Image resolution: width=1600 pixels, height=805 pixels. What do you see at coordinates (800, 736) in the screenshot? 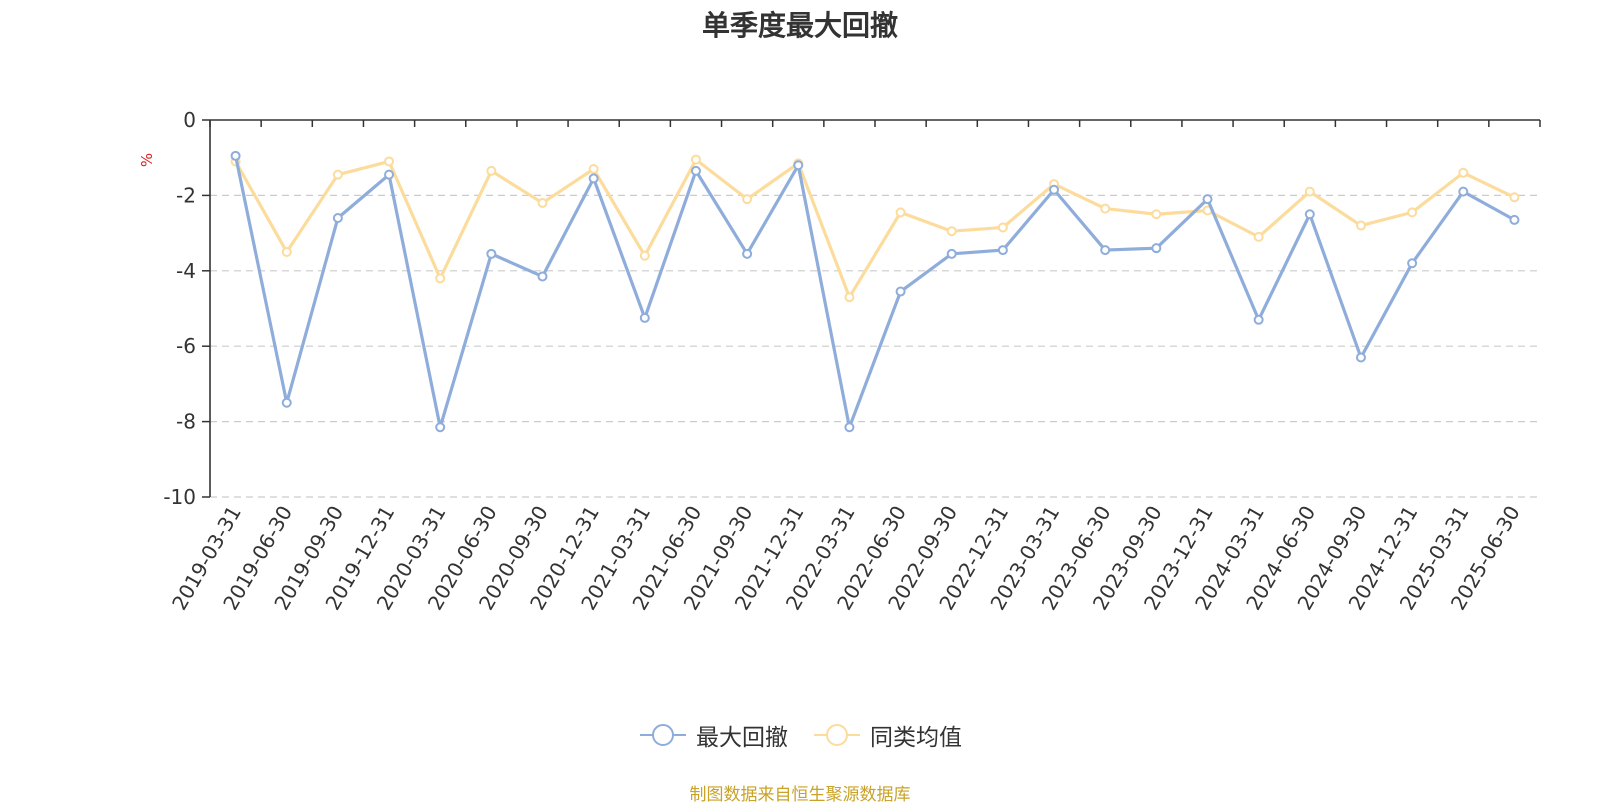
I see `legend: 最大回撤 同类均值` at bounding box center [800, 736].